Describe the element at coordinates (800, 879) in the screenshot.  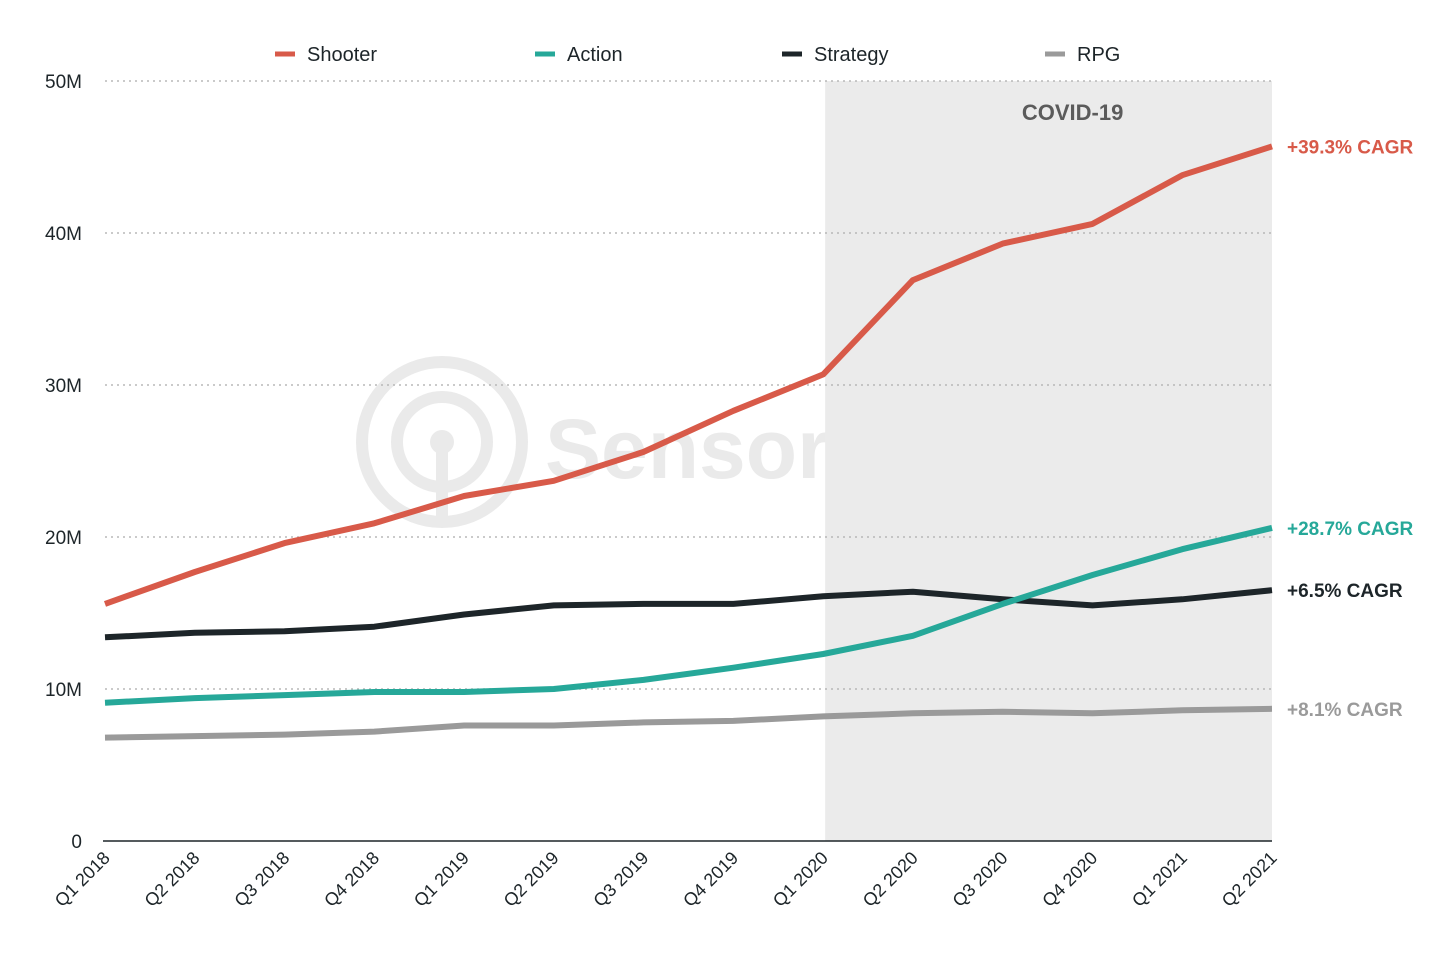
I see `x-tick-label: Q1 2020` at that location.